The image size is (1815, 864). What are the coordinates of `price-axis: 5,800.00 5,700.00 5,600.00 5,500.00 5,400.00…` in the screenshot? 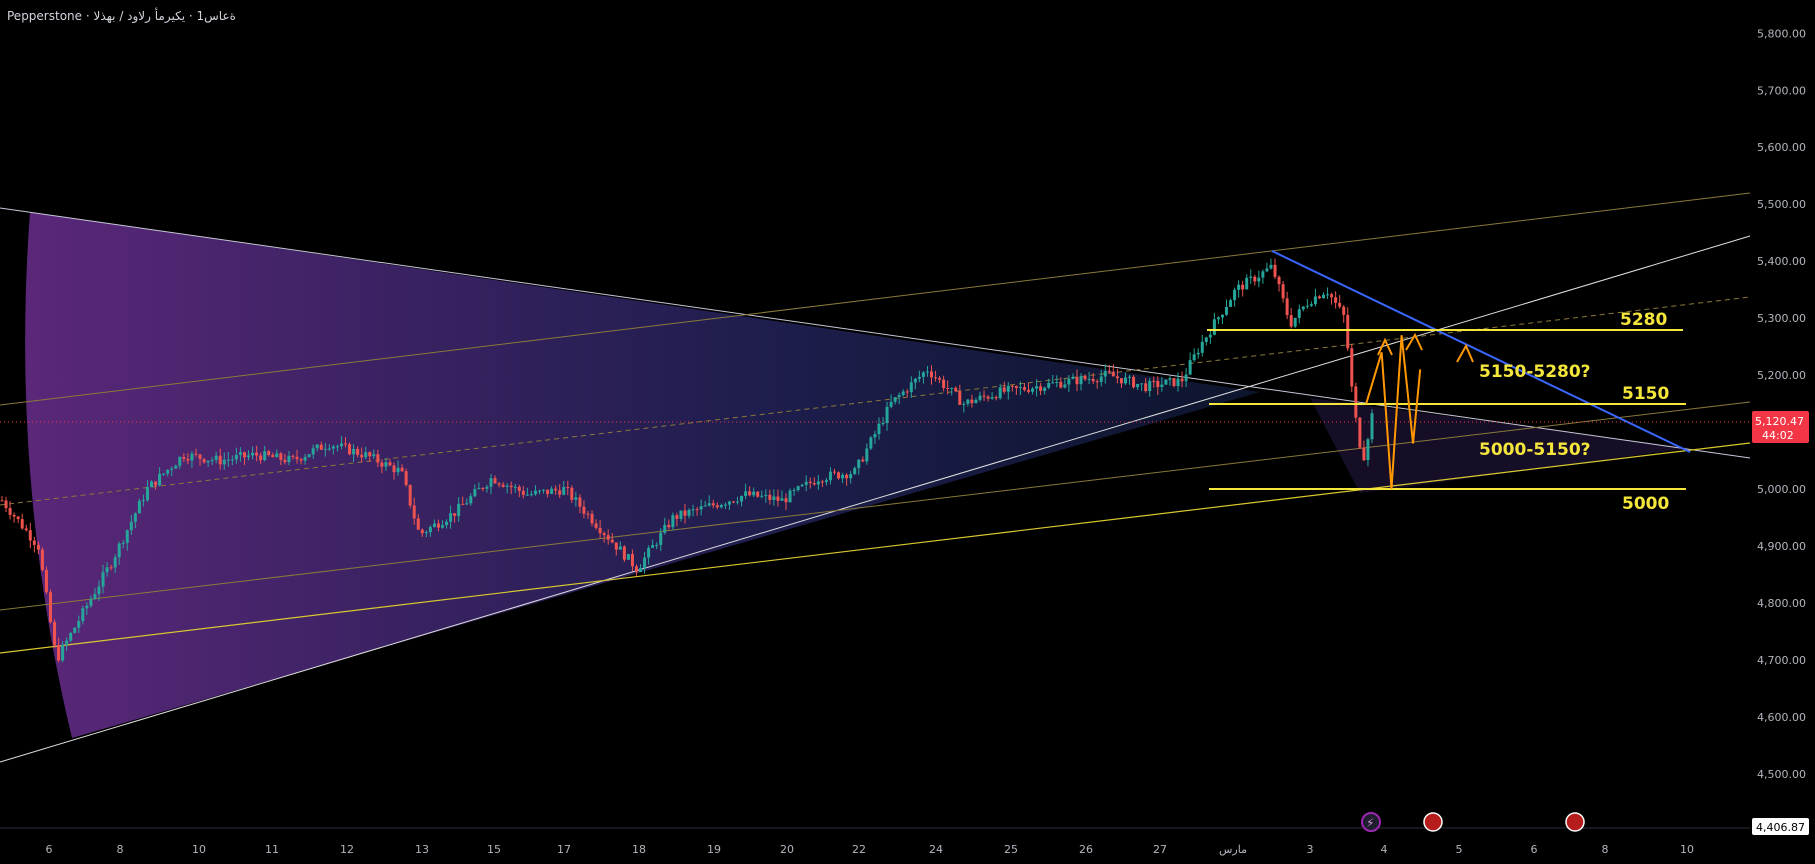 It's located at (1781, 403).